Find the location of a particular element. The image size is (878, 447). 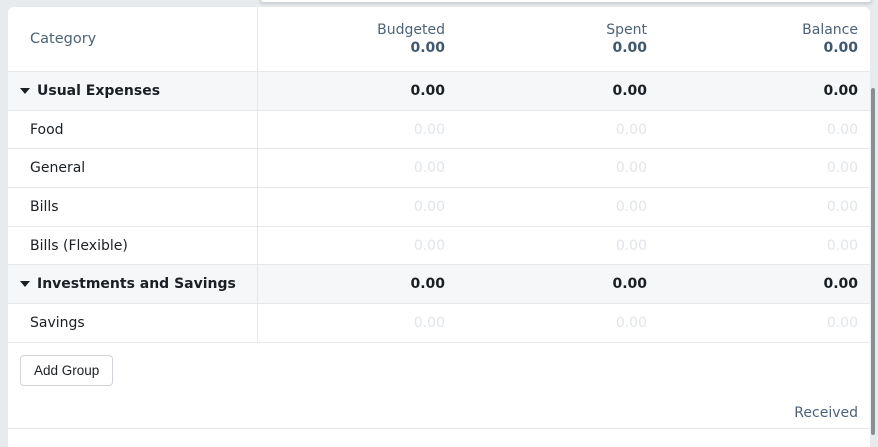

category-name: Bills is located at coordinates (133, 207).